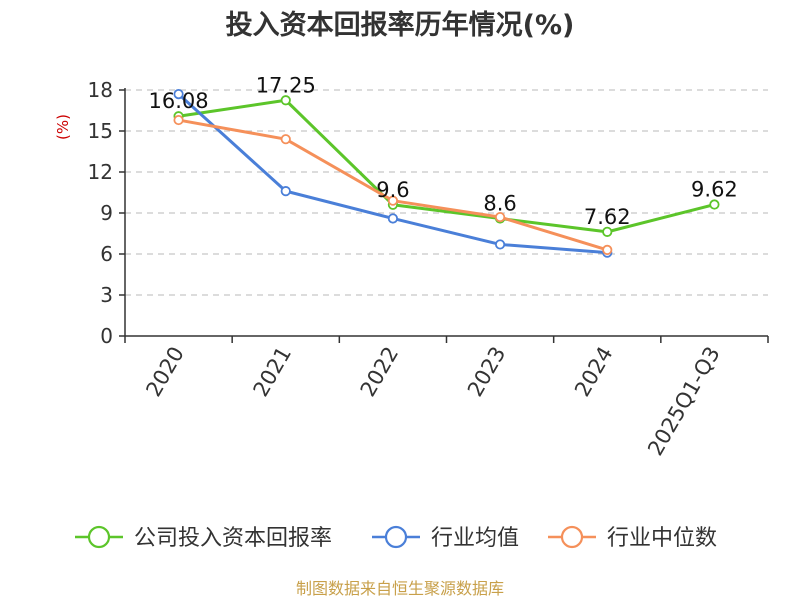 This screenshot has width=800, height=600. Describe the element at coordinates (100, 131) in the screenshot. I see `y-tick-label: 15` at that location.